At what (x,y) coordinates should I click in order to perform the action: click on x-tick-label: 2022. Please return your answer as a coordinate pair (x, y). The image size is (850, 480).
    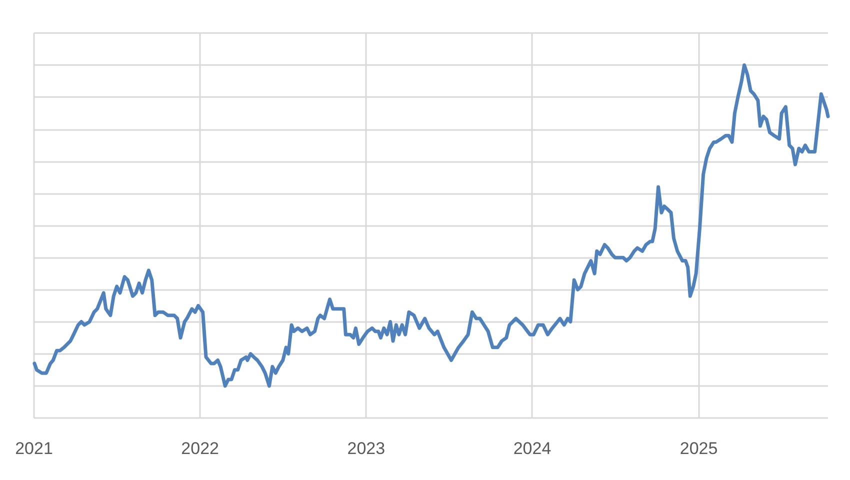
    Looking at the image, I should click on (200, 448).